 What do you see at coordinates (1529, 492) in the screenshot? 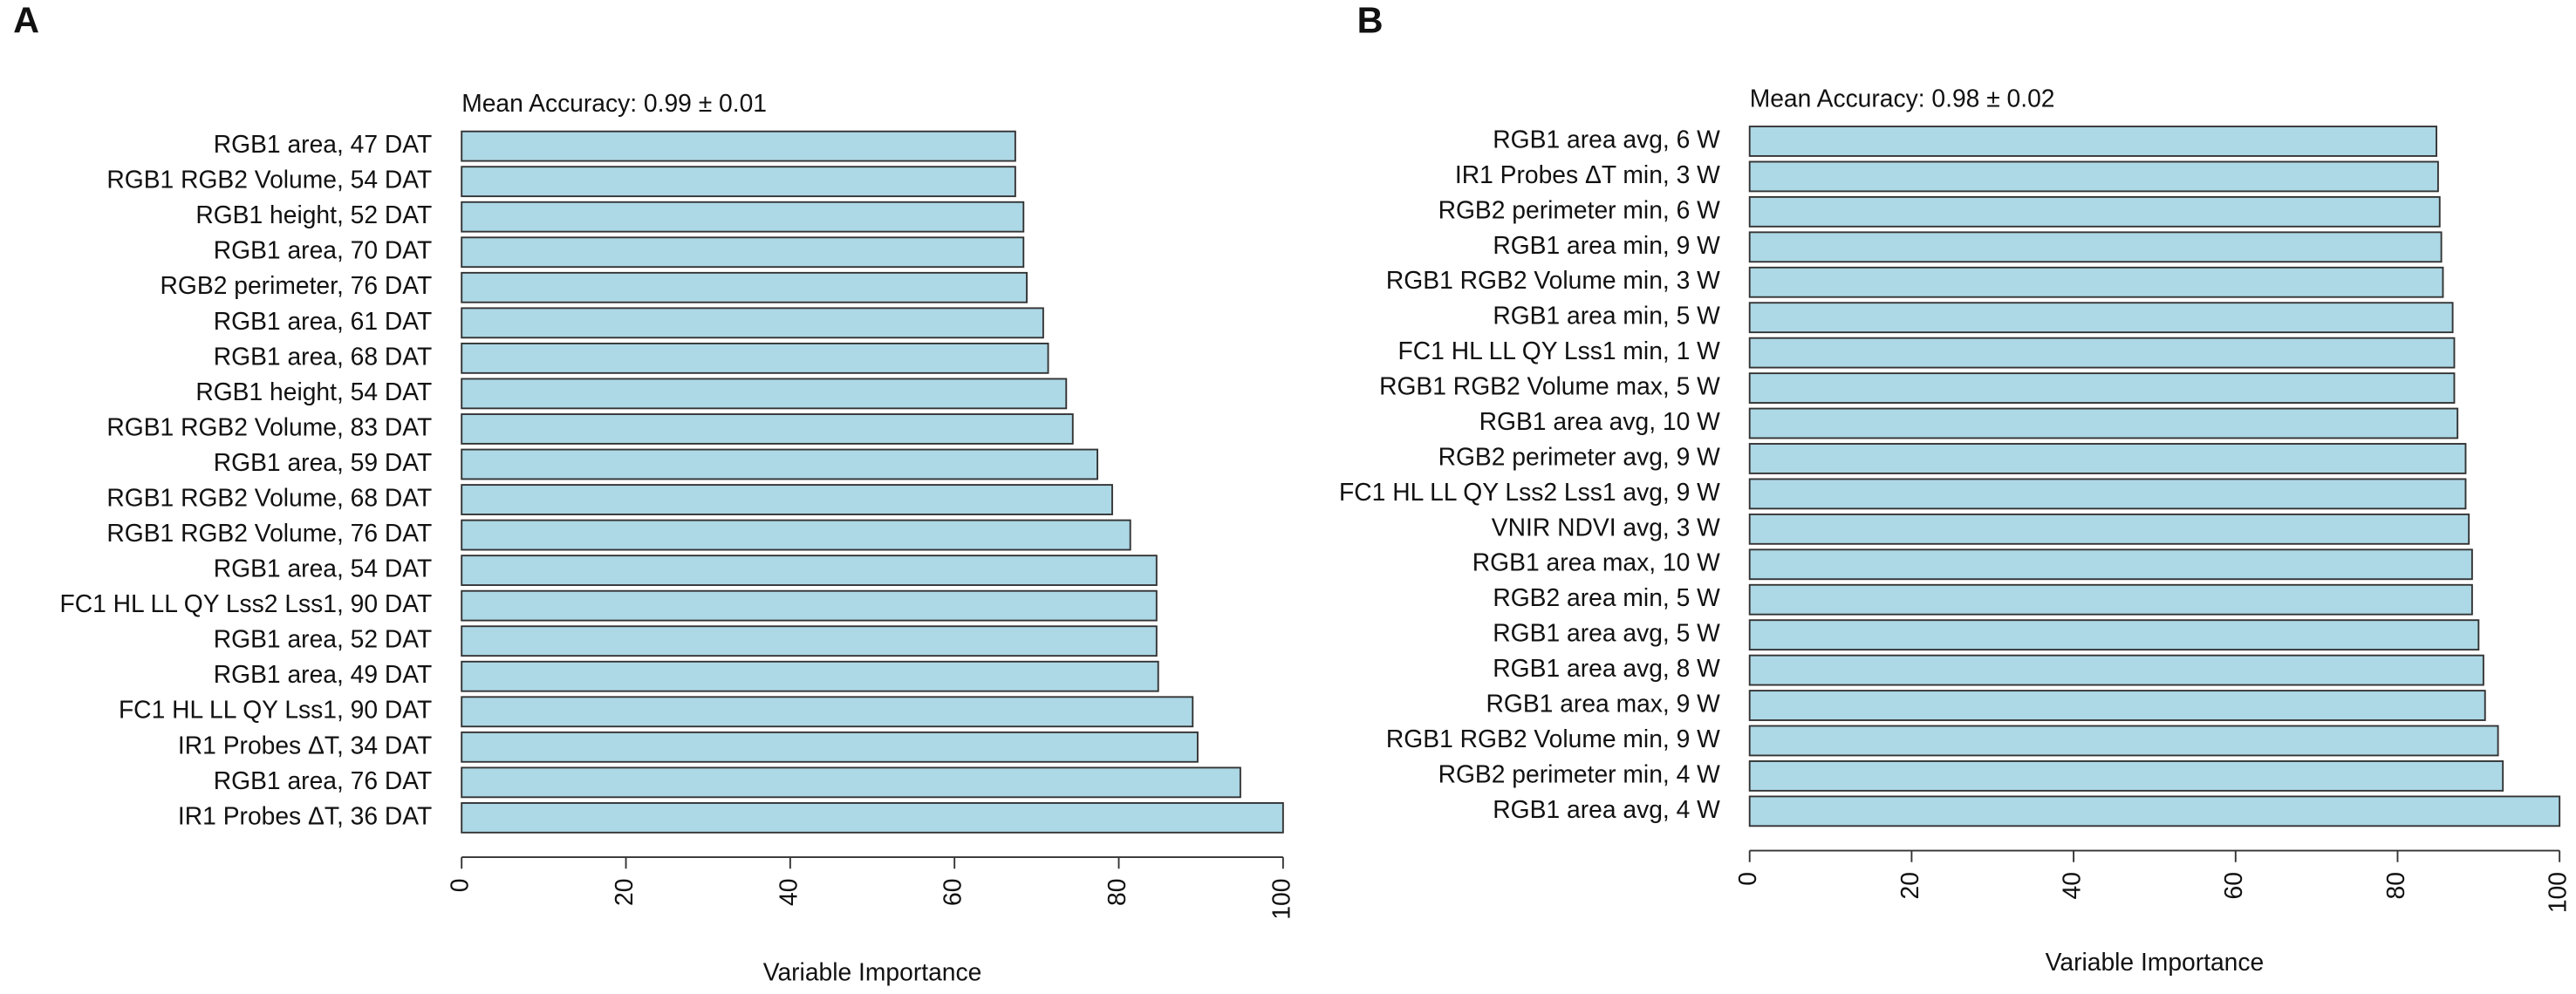
I see `category-label: FC1 HL LL QY Lss2 Lss1 avg, 9 W` at bounding box center [1529, 492].